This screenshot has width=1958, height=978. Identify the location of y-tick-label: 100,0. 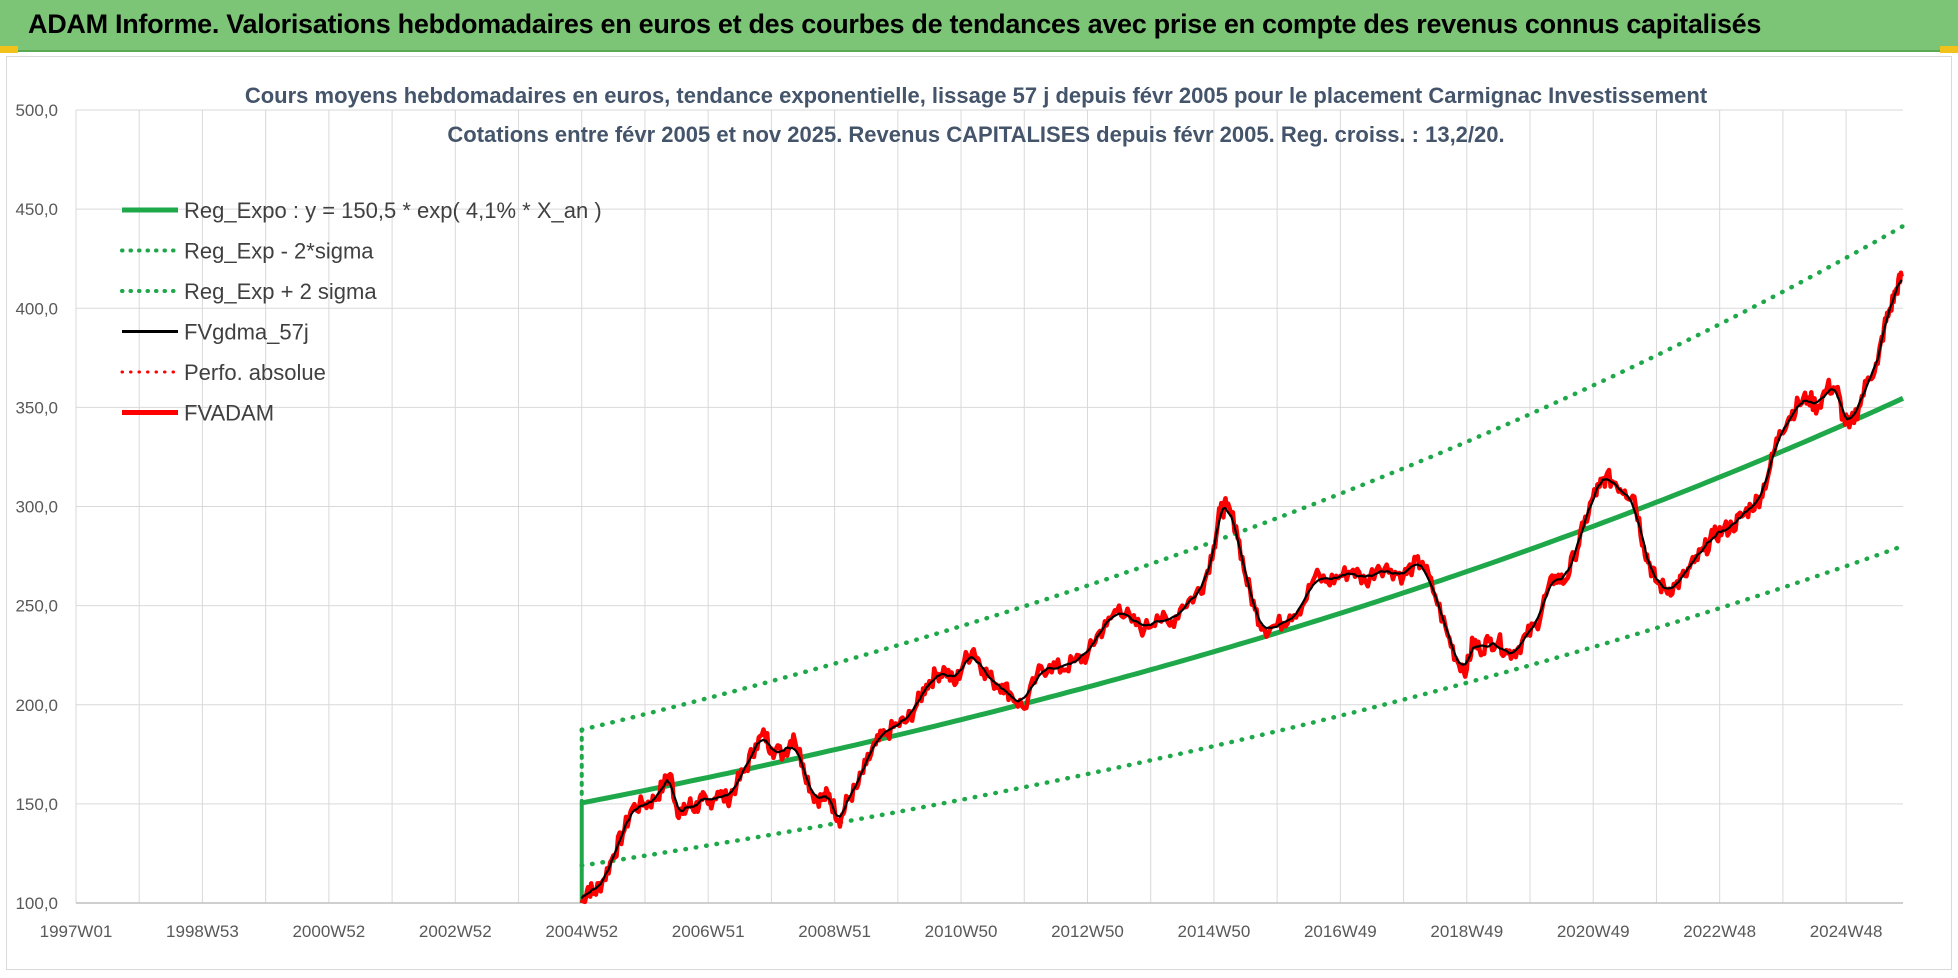
(36, 903).